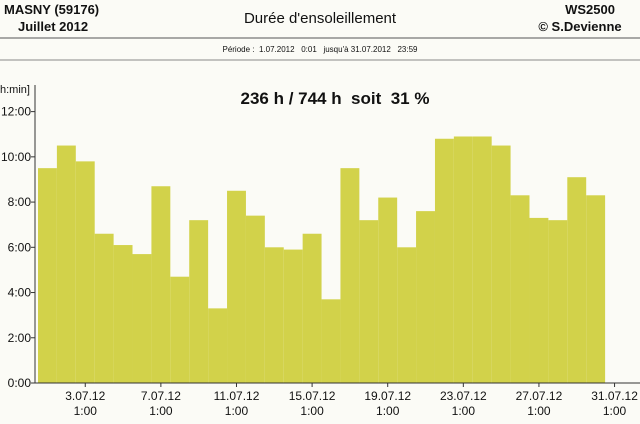 The height and width of the screenshot is (424, 640). What do you see at coordinates (312, 403) in the screenshot?
I see `x-tick-label: 15.07.12 1:00` at bounding box center [312, 403].